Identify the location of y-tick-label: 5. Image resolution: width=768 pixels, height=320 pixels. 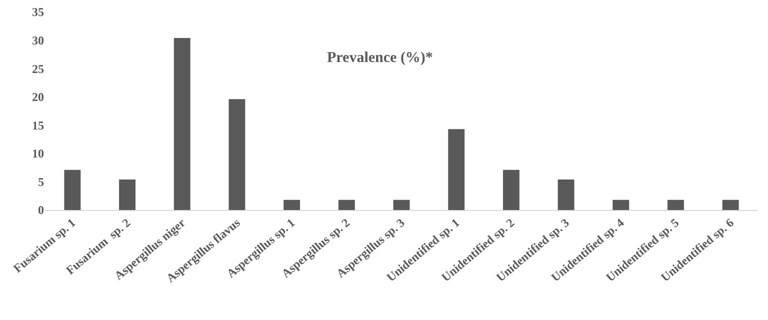
(41, 181).